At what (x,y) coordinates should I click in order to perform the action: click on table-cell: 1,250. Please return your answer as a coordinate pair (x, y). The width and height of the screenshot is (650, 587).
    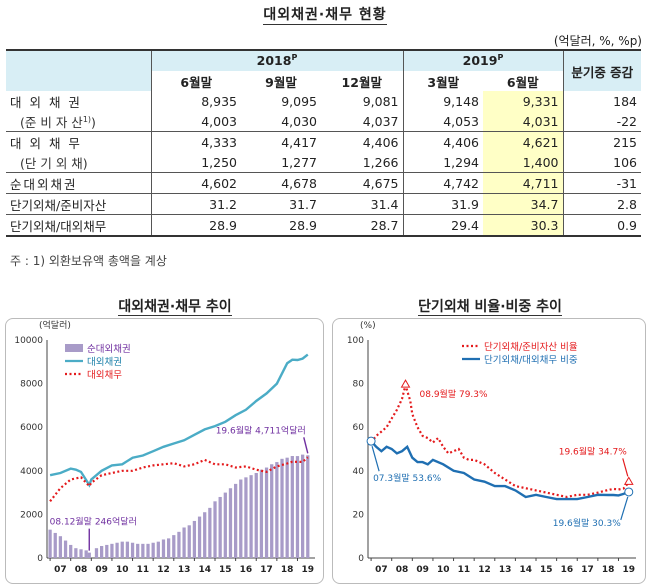
    Looking at the image, I should click on (195, 162).